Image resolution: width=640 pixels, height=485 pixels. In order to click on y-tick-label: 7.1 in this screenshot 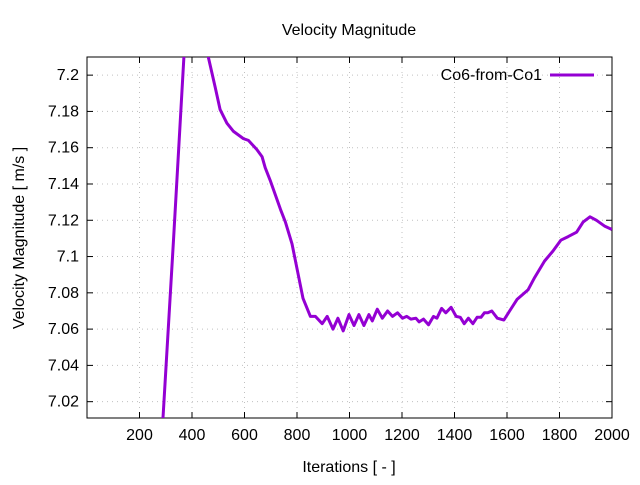, I will do `click(68, 257)`.